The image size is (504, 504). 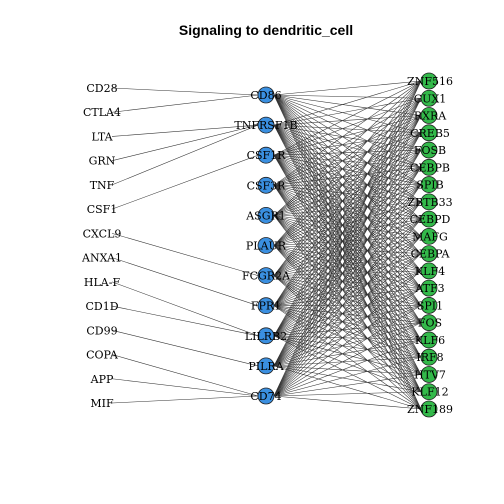 I want to click on edge-fpr1-cebpa, so click(x=347, y=279).